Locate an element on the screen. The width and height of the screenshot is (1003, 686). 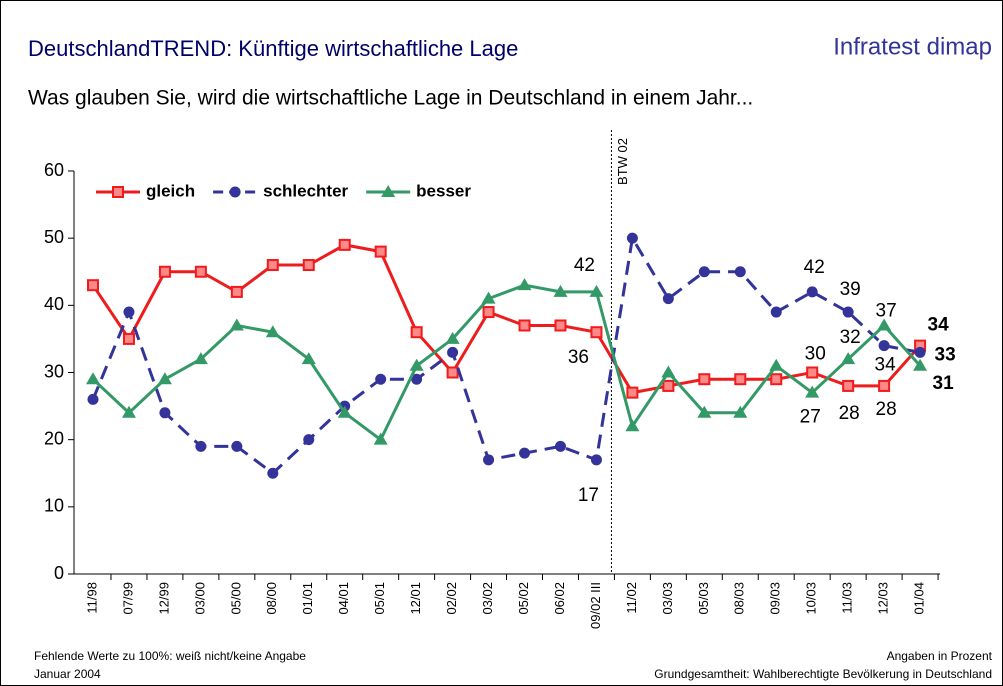
x-tick-label: 12/99 is located at coordinates (163, 598).